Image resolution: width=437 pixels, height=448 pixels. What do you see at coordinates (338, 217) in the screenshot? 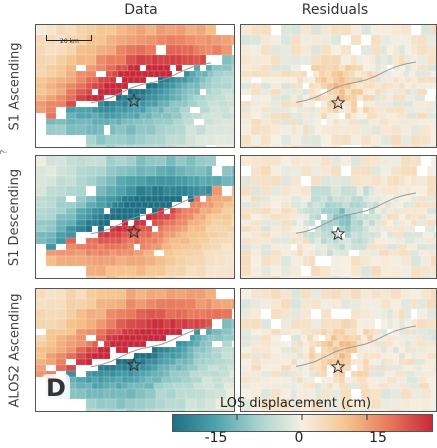
I see `residual-map-s1-descending` at bounding box center [338, 217].